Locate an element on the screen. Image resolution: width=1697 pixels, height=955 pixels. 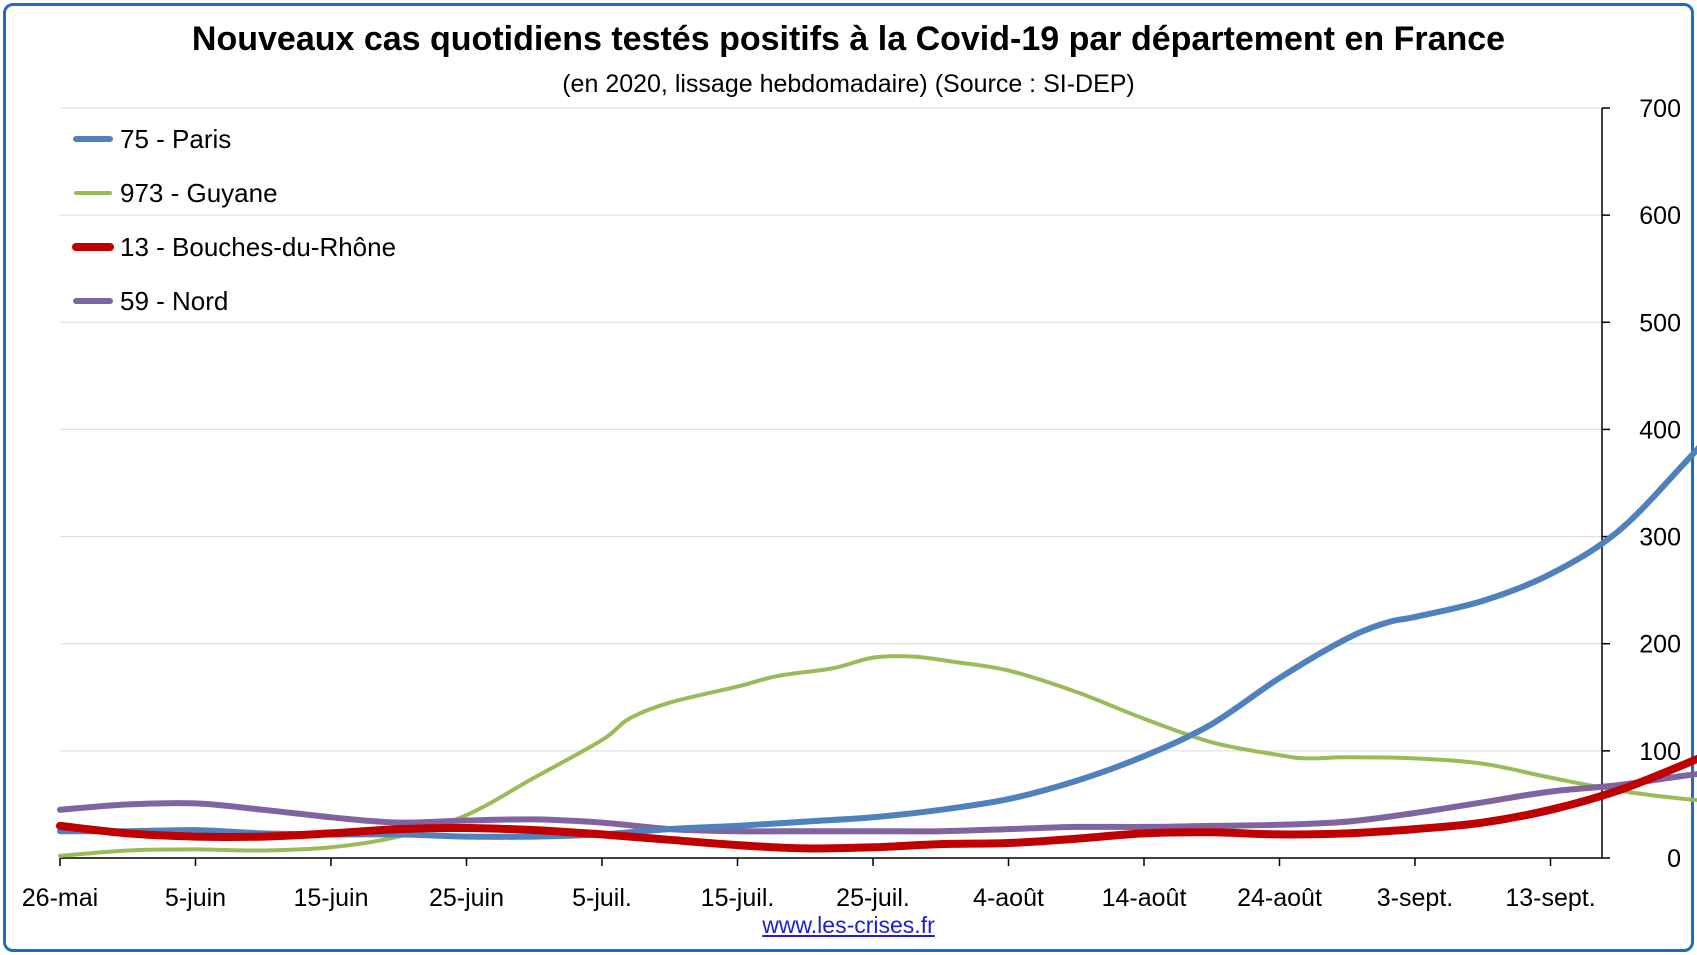
x-tick-label: 15-juil. is located at coordinates (738, 898).